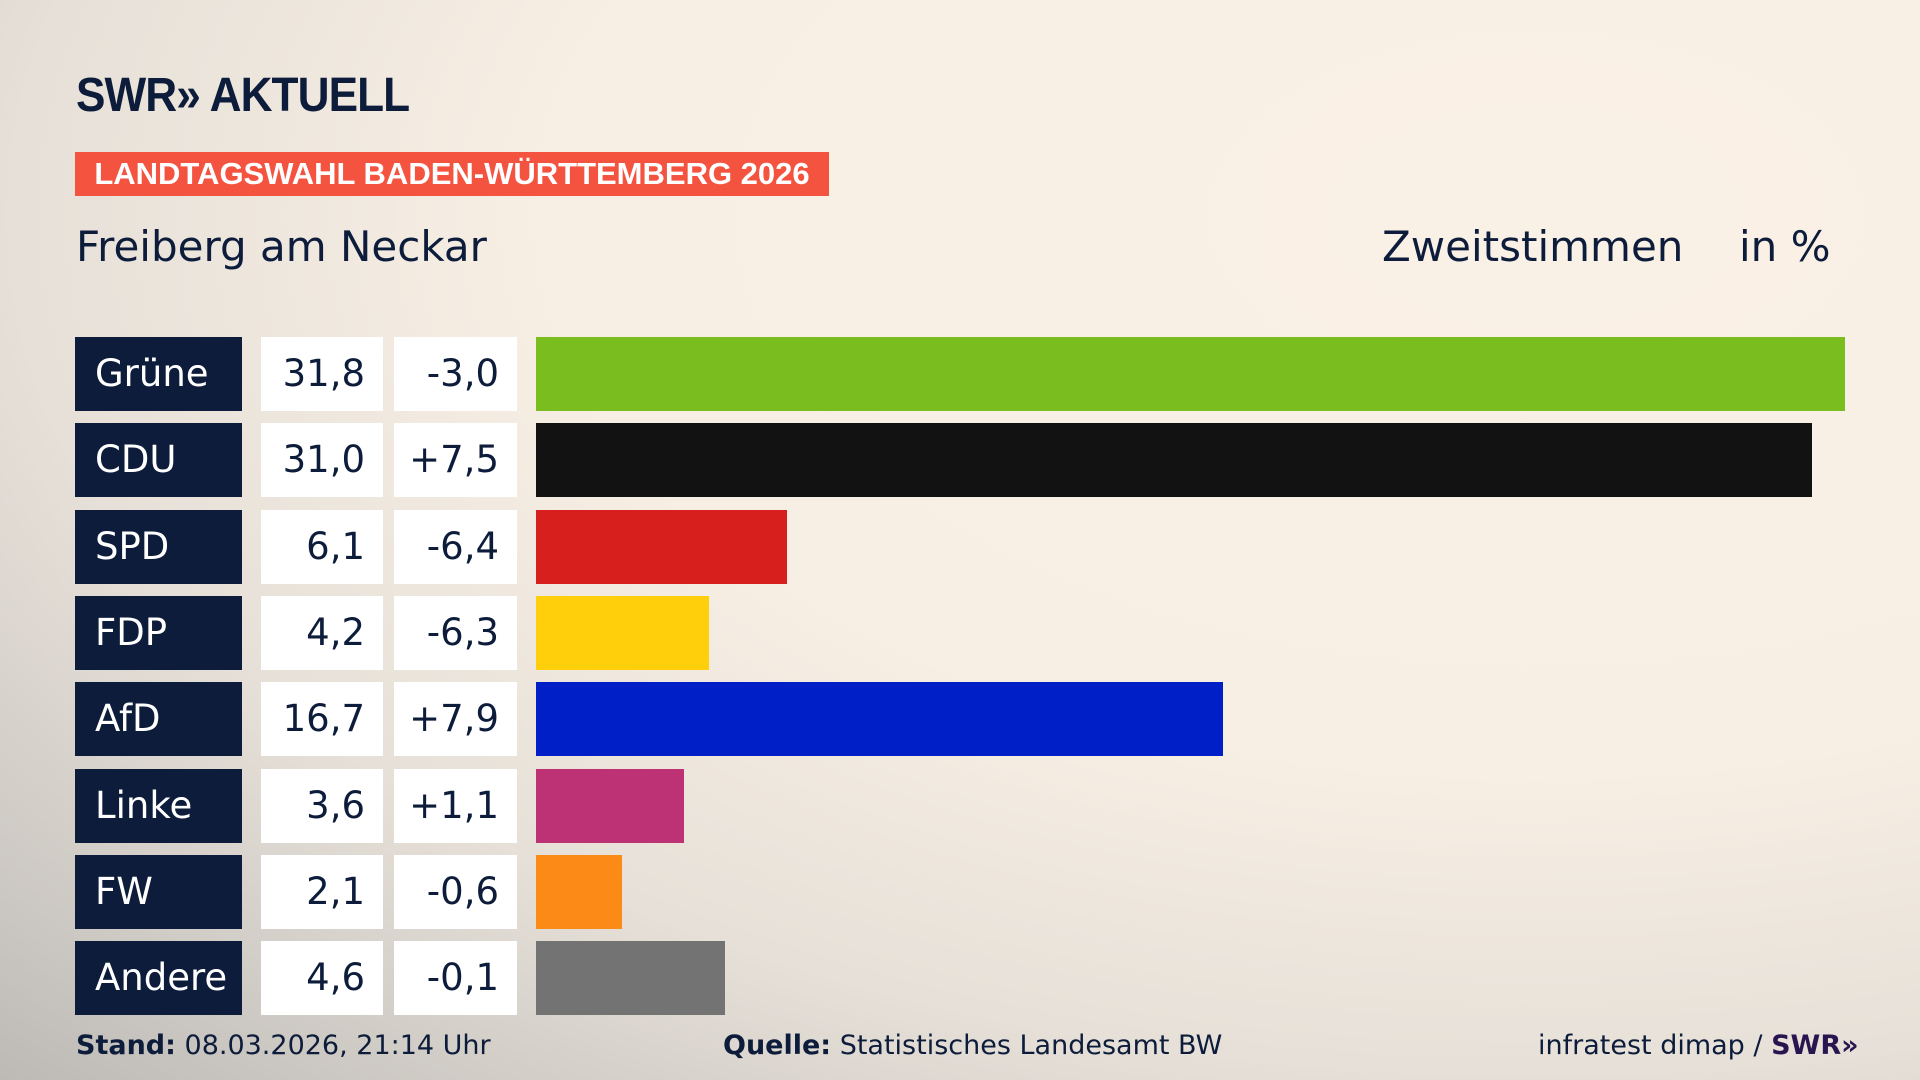  What do you see at coordinates (158, 978) in the screenshot?
I see `party-label: Andere` at bounding box center [158, 978].